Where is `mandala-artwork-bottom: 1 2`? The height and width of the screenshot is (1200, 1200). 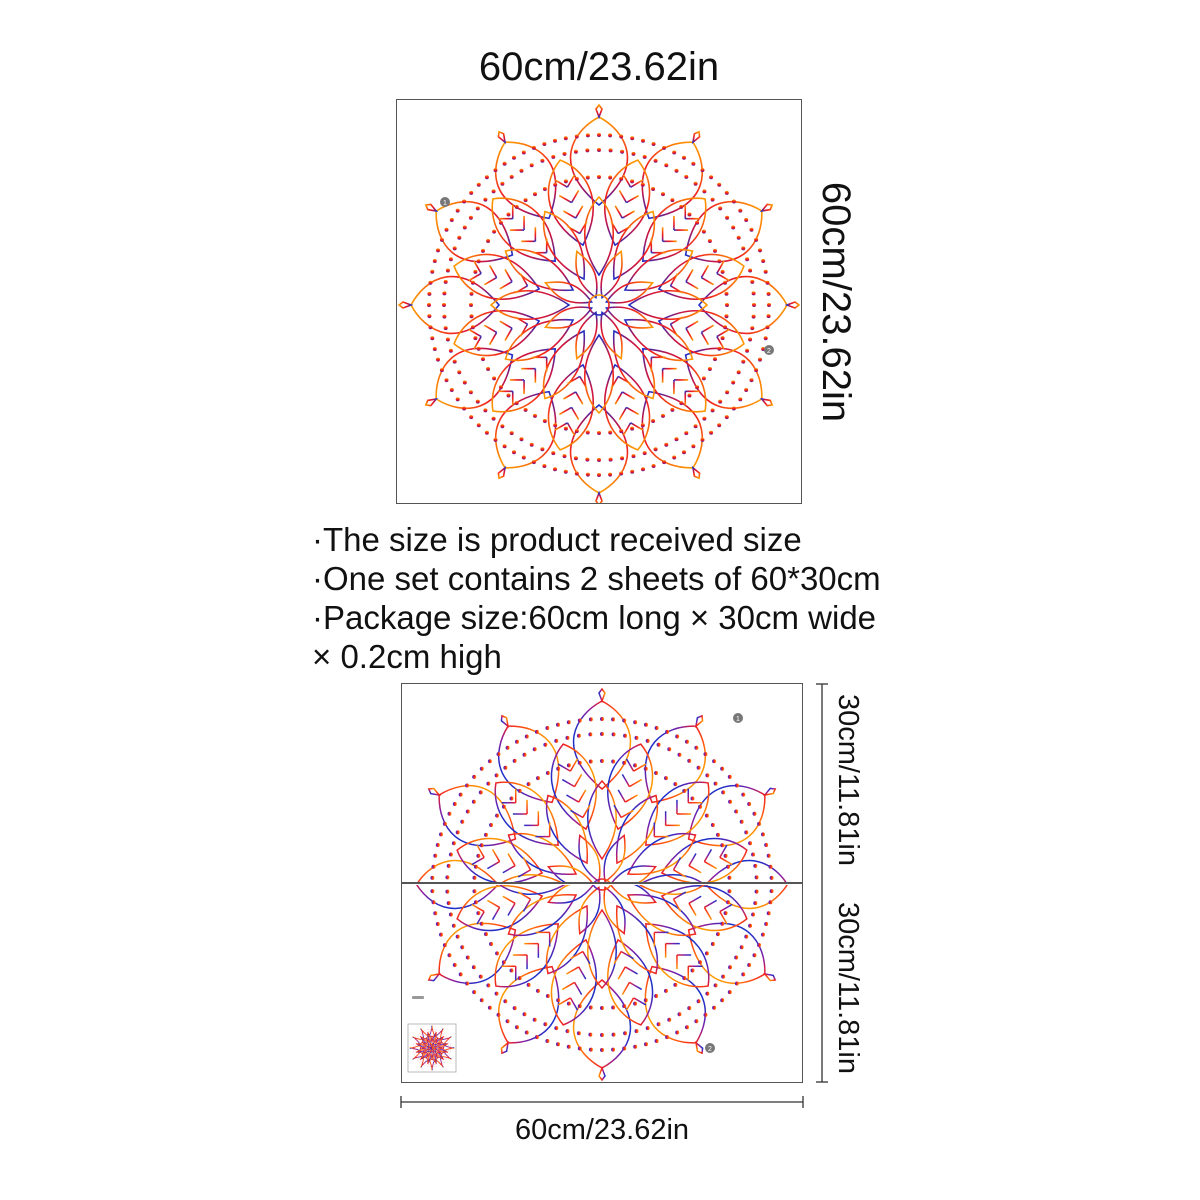
mandala-artwork-bottom: 1 2 is located at coordinates (599, 884).